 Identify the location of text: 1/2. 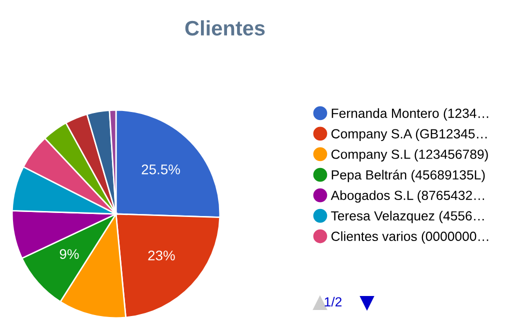
(333, 301).